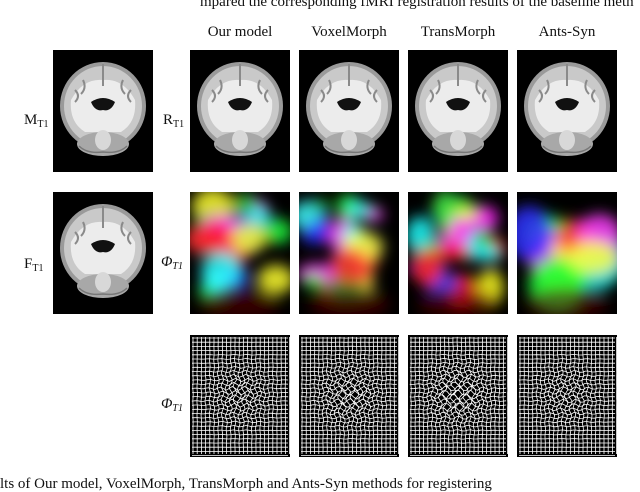 This screenshot has height=492, width=640. What do you see at coordinates (567, 32) in the screenshot?
I see `column-header: Ants-Syn` at bounding box center [567, 32].